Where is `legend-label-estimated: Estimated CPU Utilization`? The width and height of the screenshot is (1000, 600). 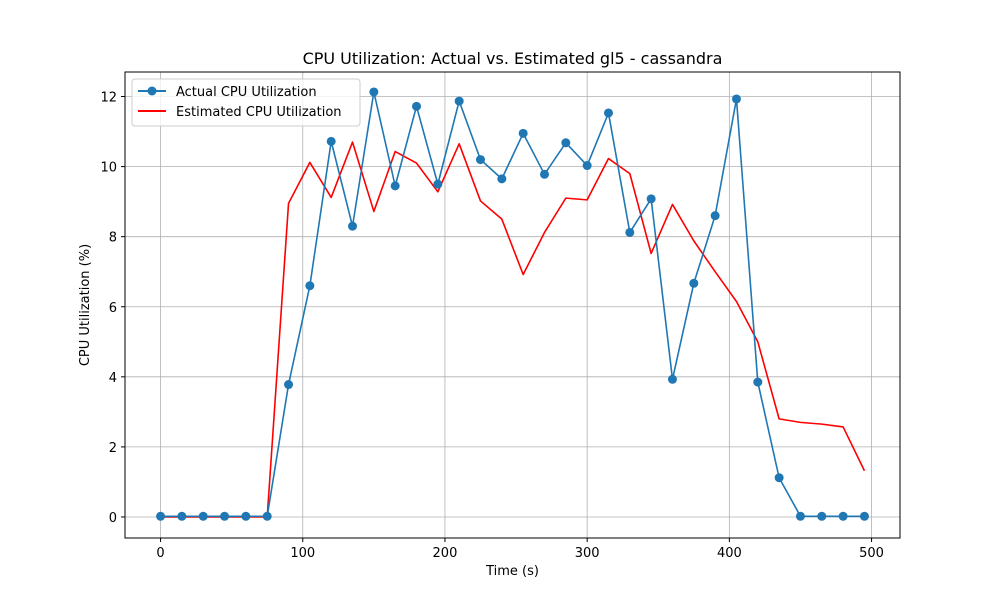
legend-label-estimated: Estimated CPU Utilization is located at coordinates (259, 112).